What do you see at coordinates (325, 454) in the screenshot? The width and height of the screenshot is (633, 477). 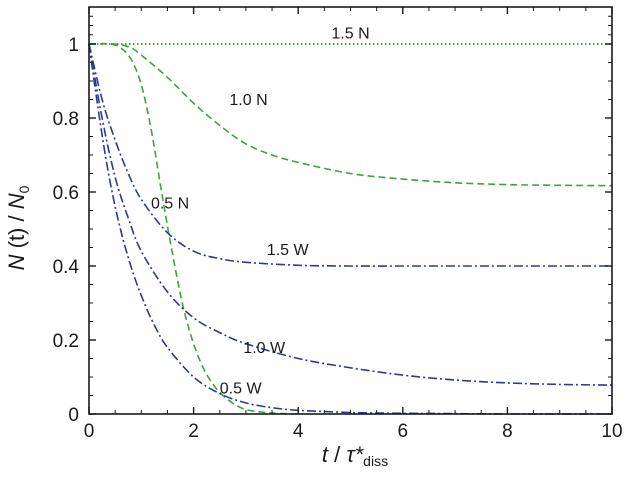 I see `x-axis-label-main: t` at bounding box center [325, 454].